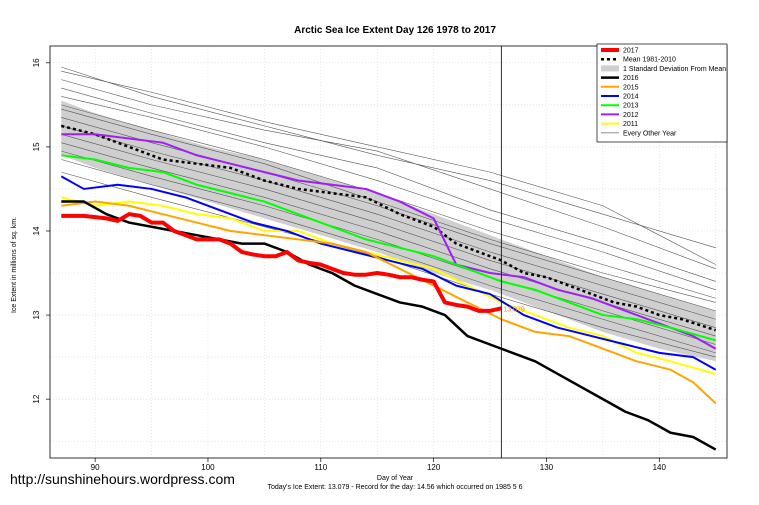 The height and width of the screenshot is (505, 759). What do you see at coordinates (14, 265) in the screenshot?
I see `y-axis-label: Ice Extent in millions of sq. km.` at bounding box center [14, 265].